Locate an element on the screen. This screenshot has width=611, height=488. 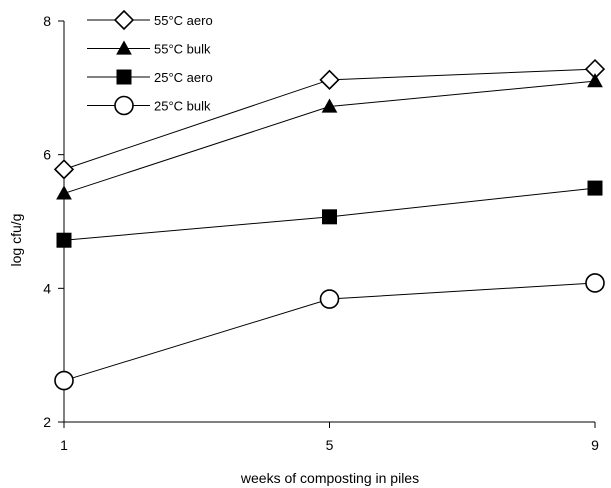
x-tick-label: 1 is located at coordinates (64, 445).